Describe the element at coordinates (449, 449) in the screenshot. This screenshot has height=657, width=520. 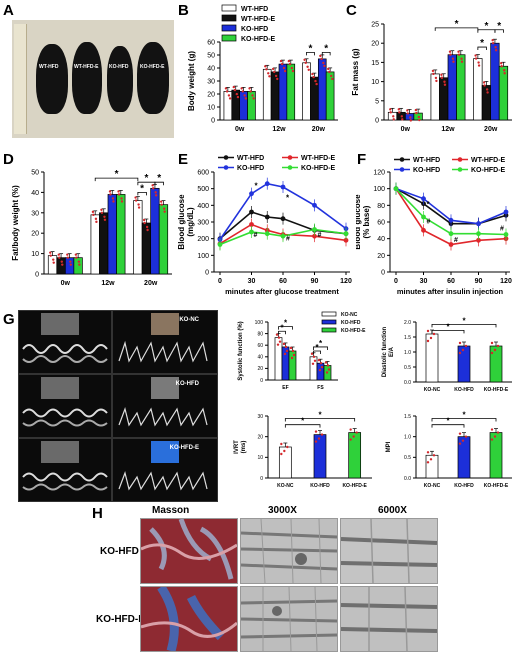
I see `chart-mpi: 0.0 0.5 1.0 1.5 MPI KO-NC KO-HFD KO-HFD-E * *` at that location.